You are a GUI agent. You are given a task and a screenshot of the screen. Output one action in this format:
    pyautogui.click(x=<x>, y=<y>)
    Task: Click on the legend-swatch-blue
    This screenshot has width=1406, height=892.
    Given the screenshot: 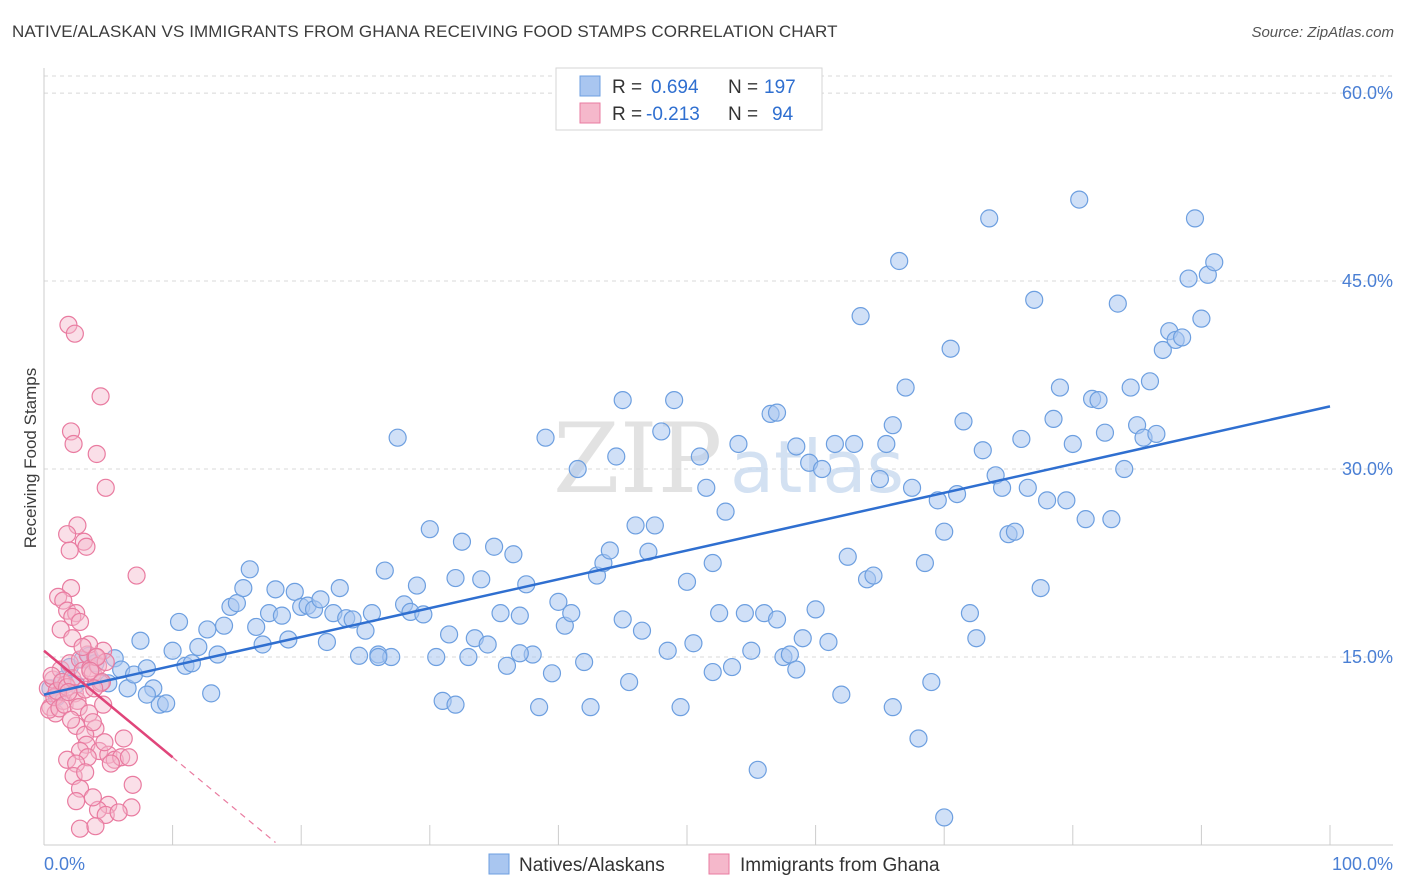 What is the action you would take?
    pyautogui.click(x=590, y=86)
    